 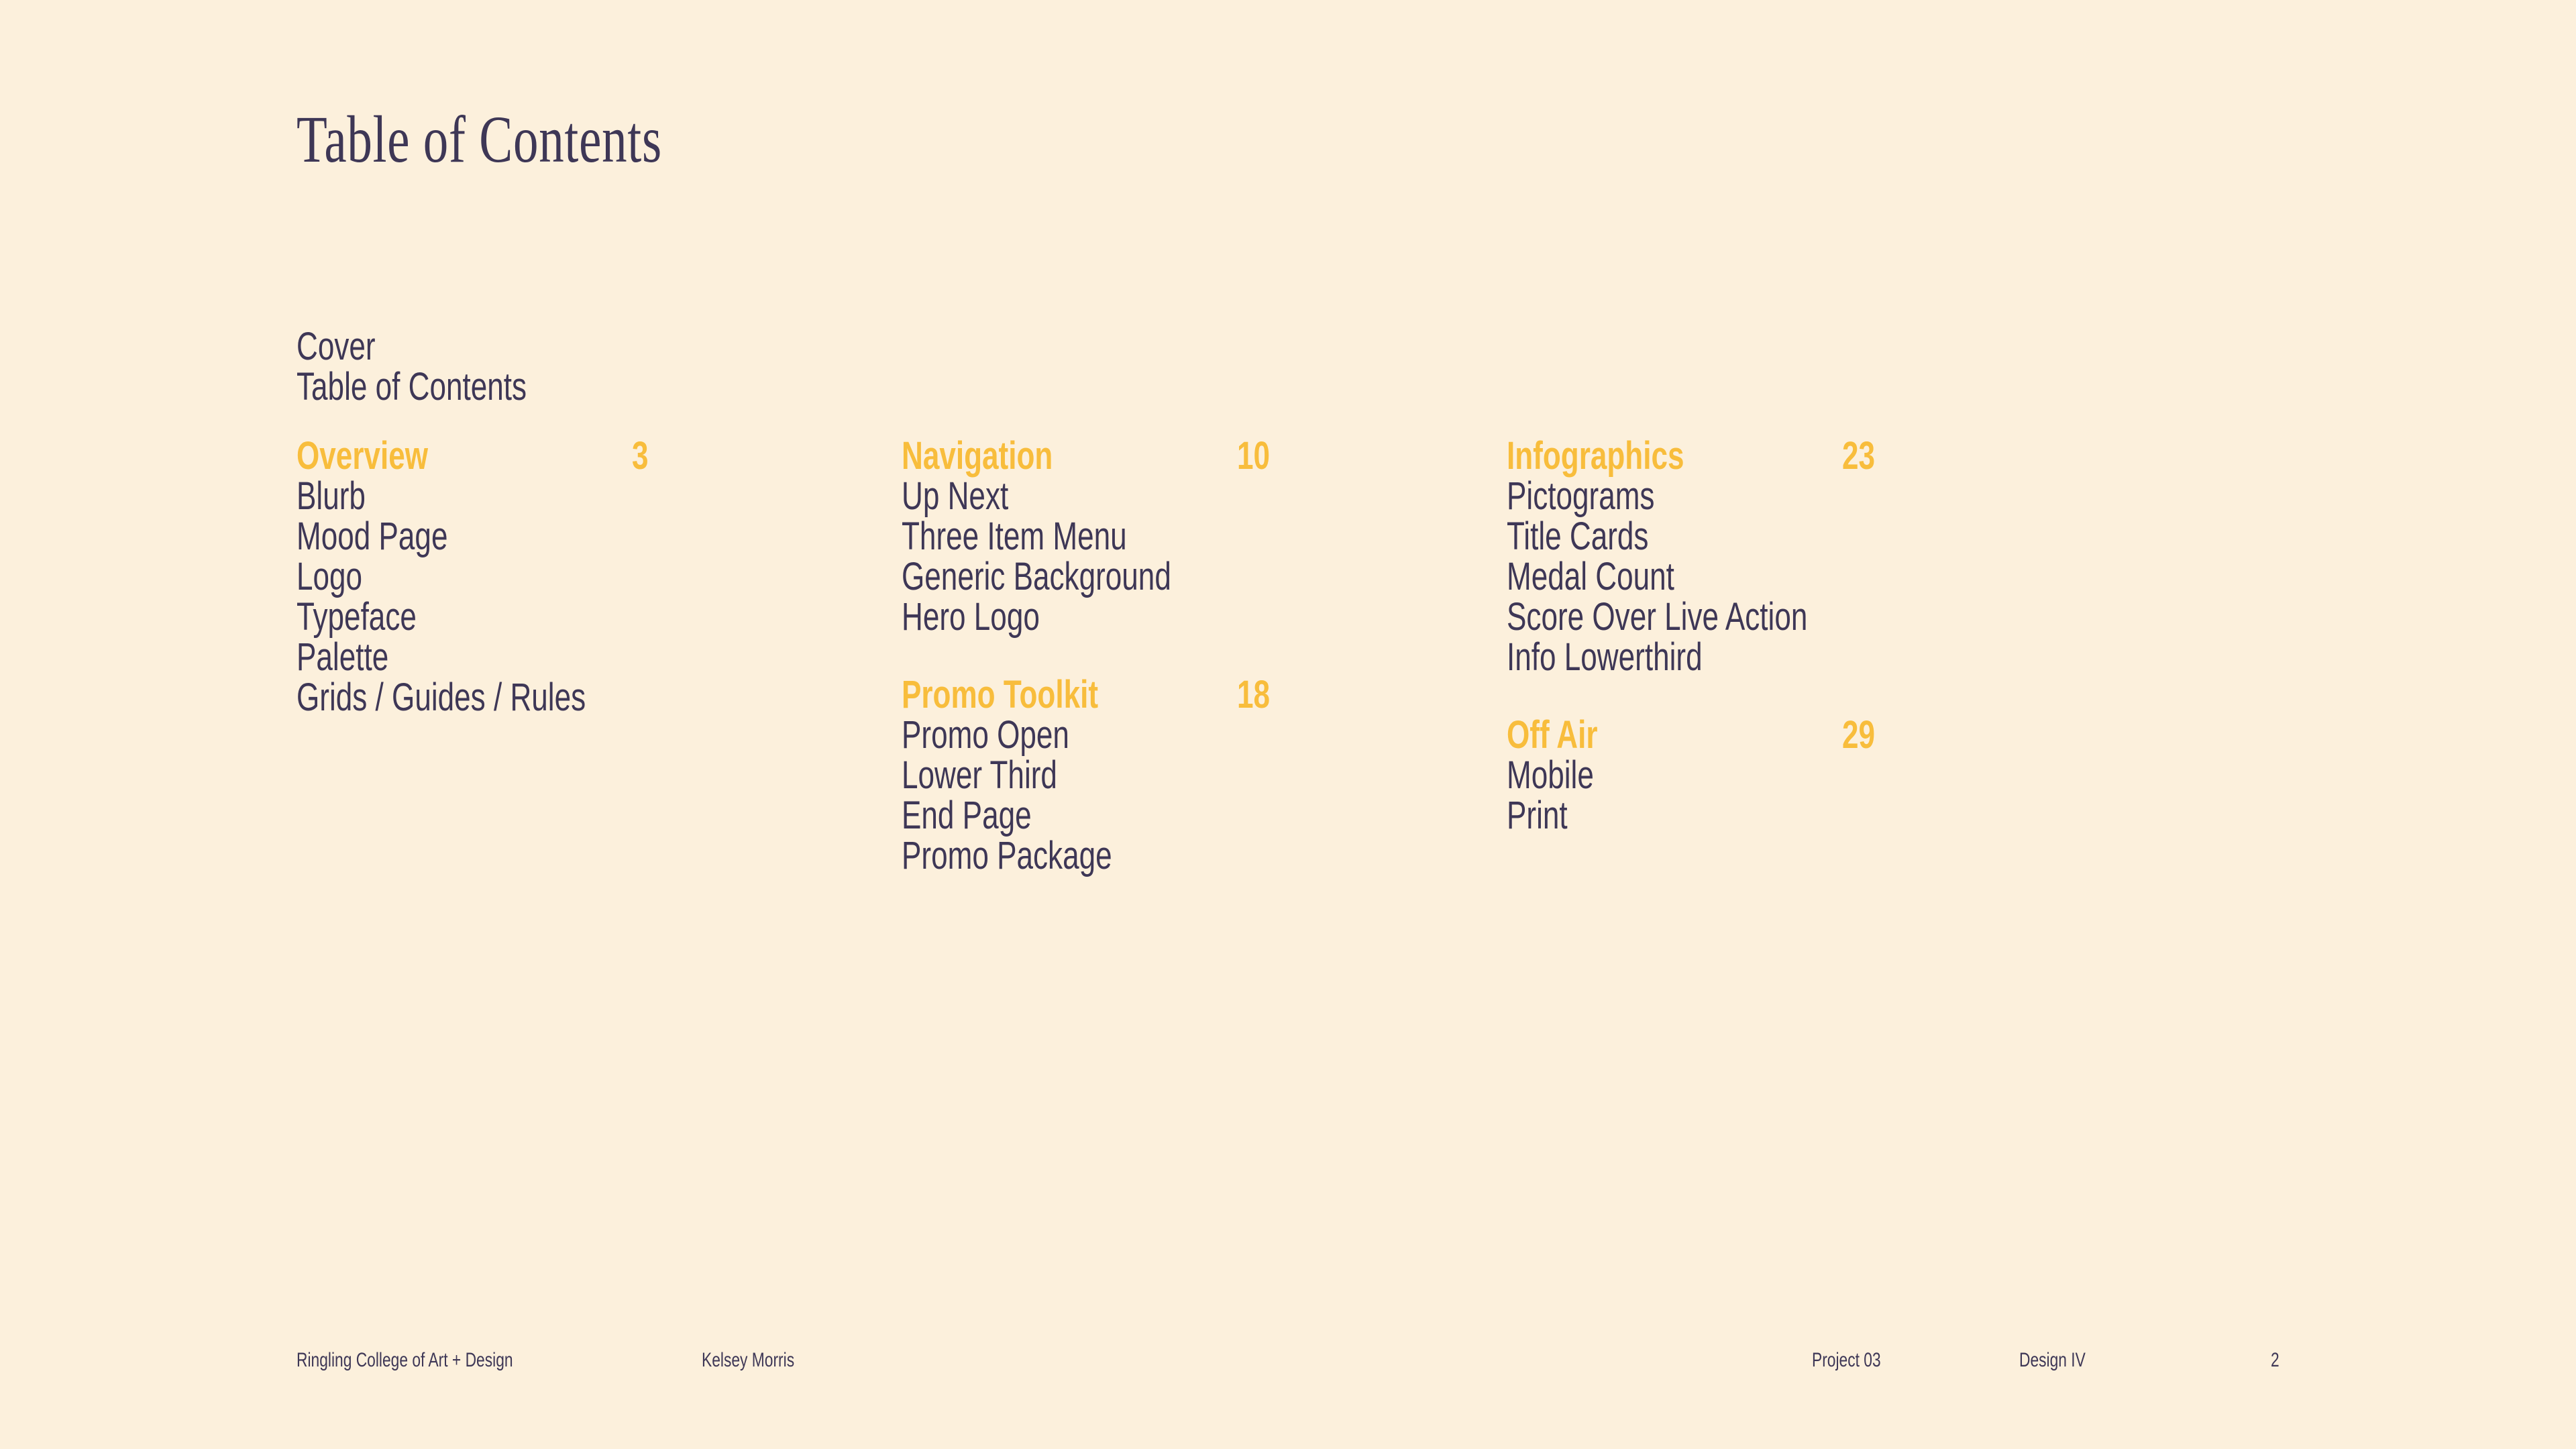 I want to click on section-page-number: 29, so click(x=1859, y=735).